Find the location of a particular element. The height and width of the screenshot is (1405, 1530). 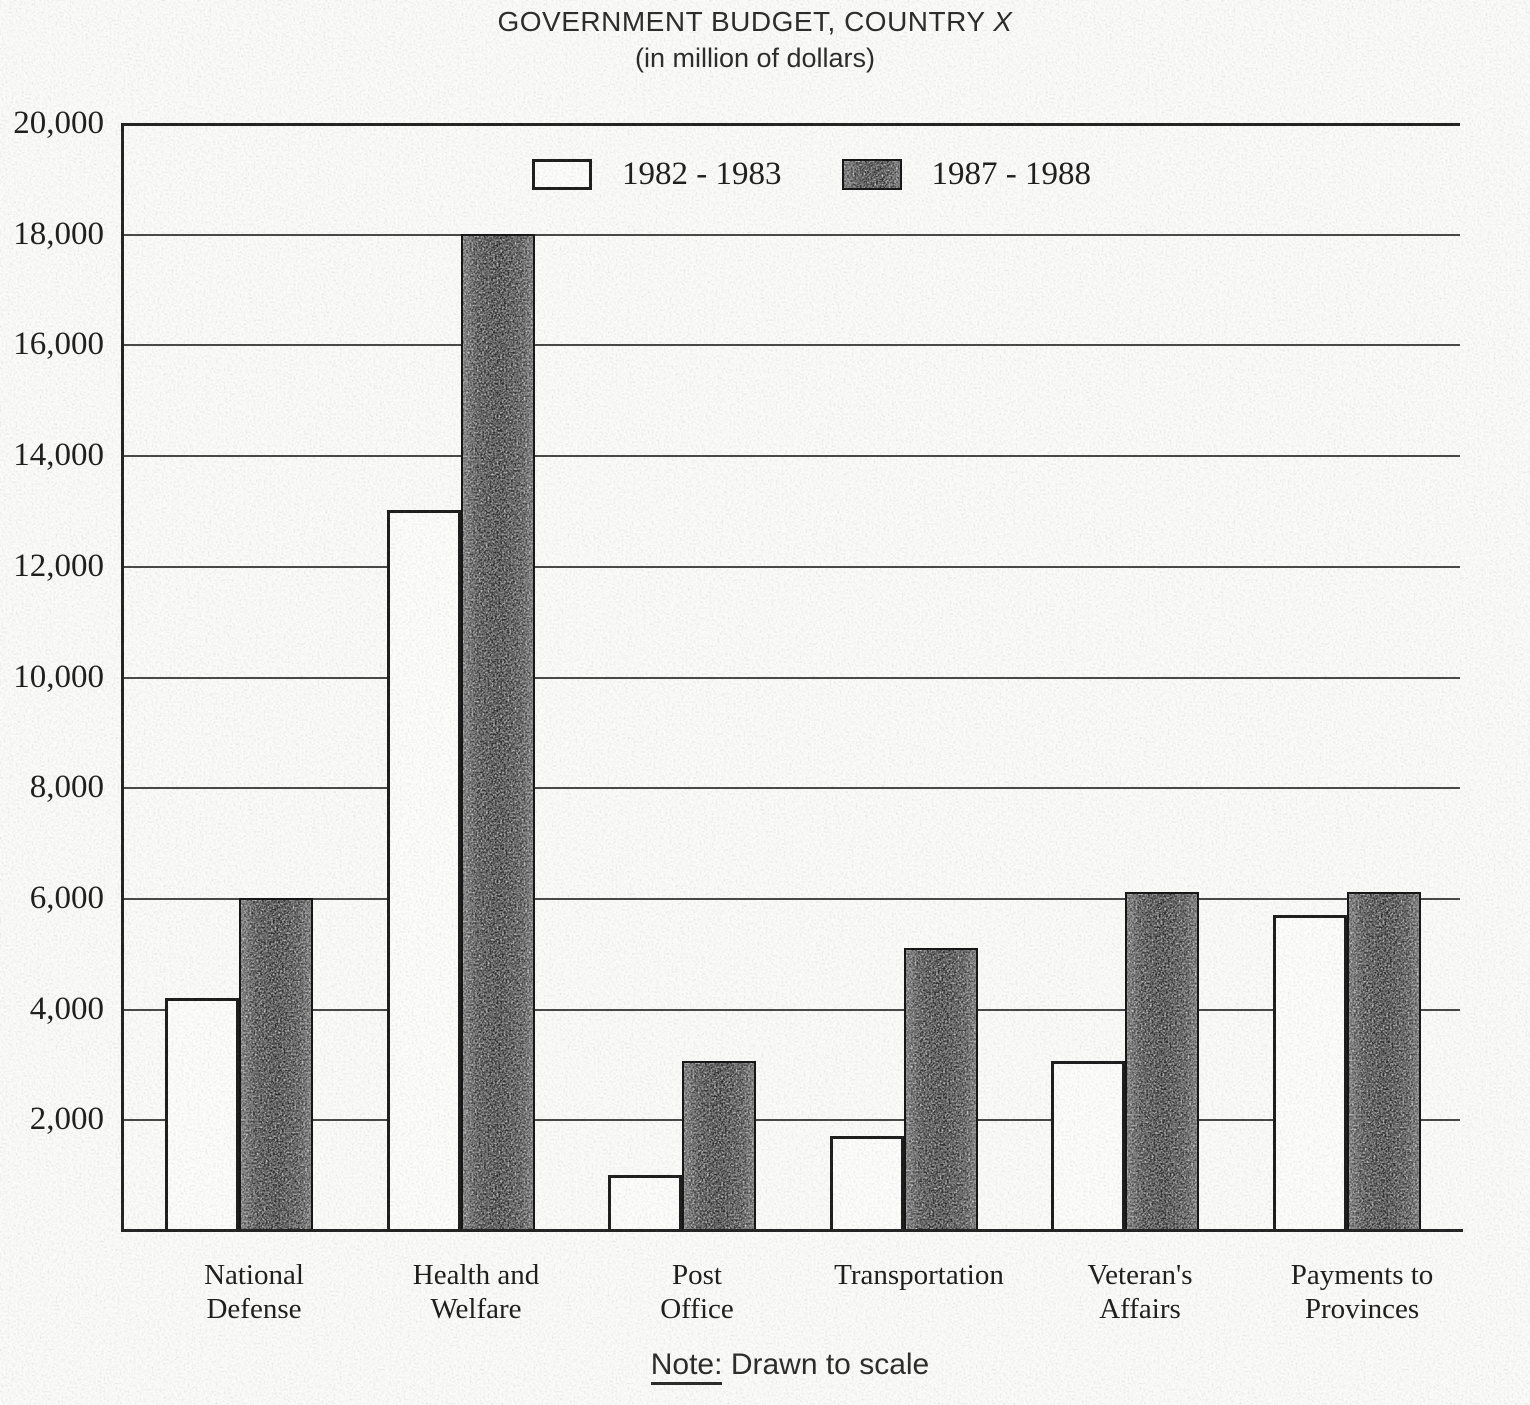

legend-swatch-dark is located at coordinates (871, 174).